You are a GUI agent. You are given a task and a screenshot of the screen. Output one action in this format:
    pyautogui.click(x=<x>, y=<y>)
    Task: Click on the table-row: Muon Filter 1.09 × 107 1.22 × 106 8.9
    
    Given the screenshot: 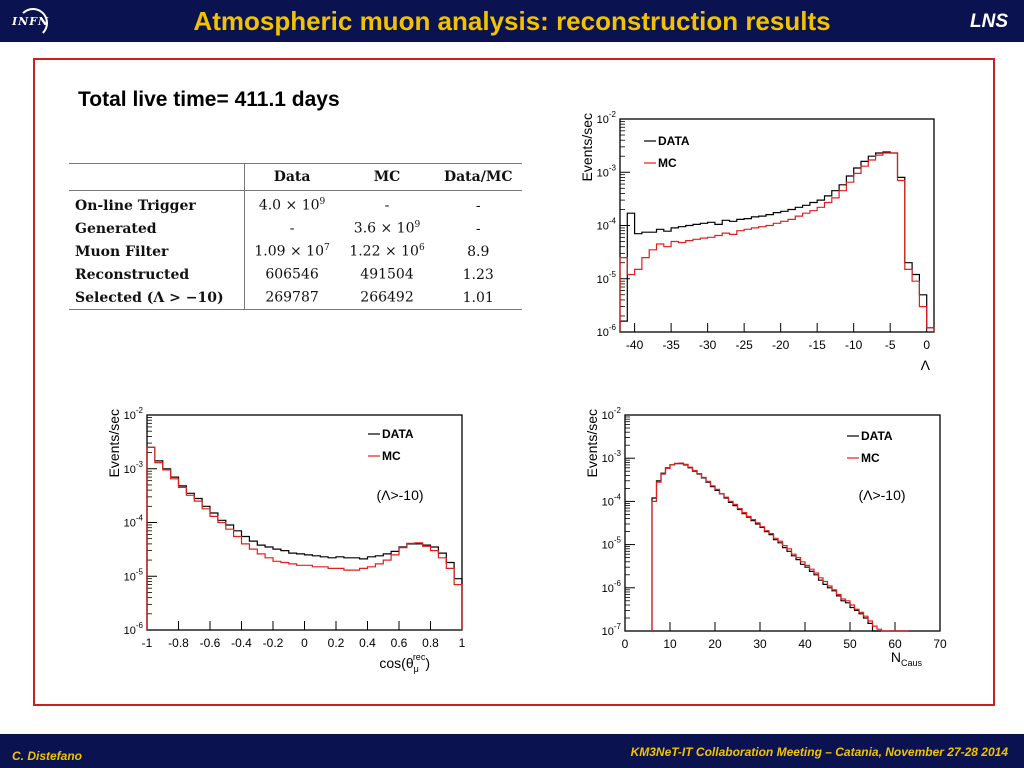 What is the action you would take?
    pyautogui.click(x=295, y=251)
    